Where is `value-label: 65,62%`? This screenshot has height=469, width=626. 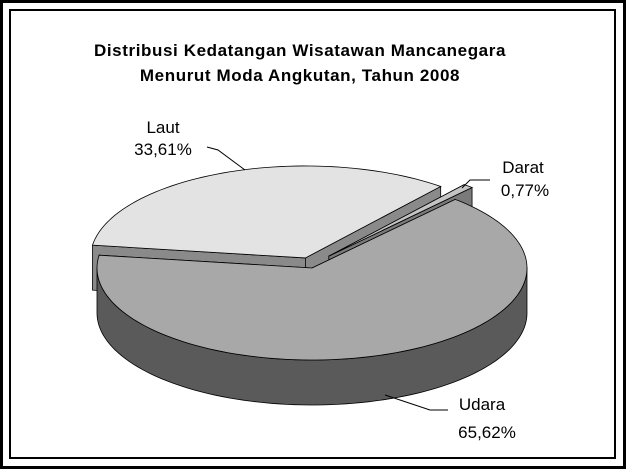
value-label: 65,62% is located at coordinates (487, 432).